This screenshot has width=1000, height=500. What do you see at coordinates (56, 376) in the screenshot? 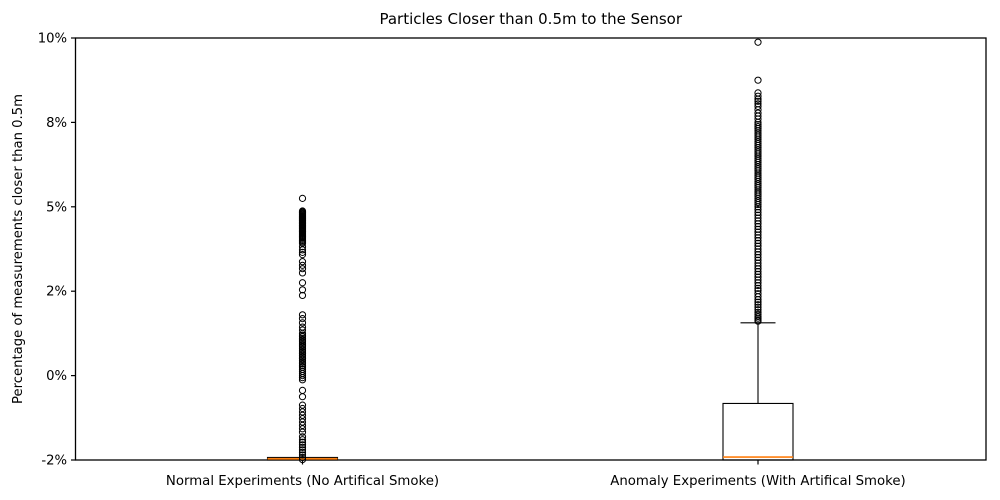
I see `y-tick-label: 0%` at bounding box center [56, 376].